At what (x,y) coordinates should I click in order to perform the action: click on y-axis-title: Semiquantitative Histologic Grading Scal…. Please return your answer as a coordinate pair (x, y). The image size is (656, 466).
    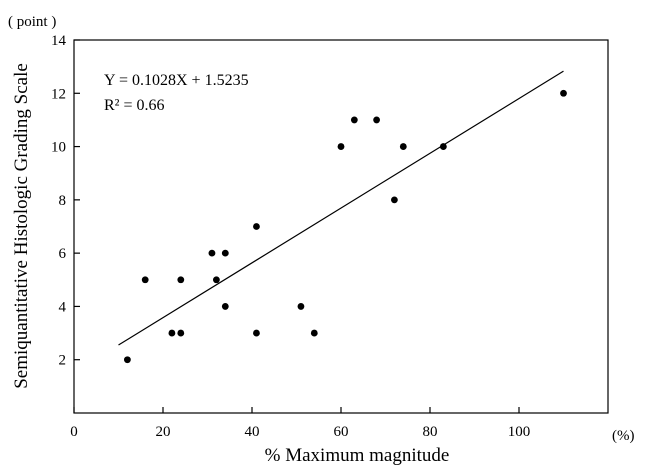
    Looking at the image, I should click on (21, 226).